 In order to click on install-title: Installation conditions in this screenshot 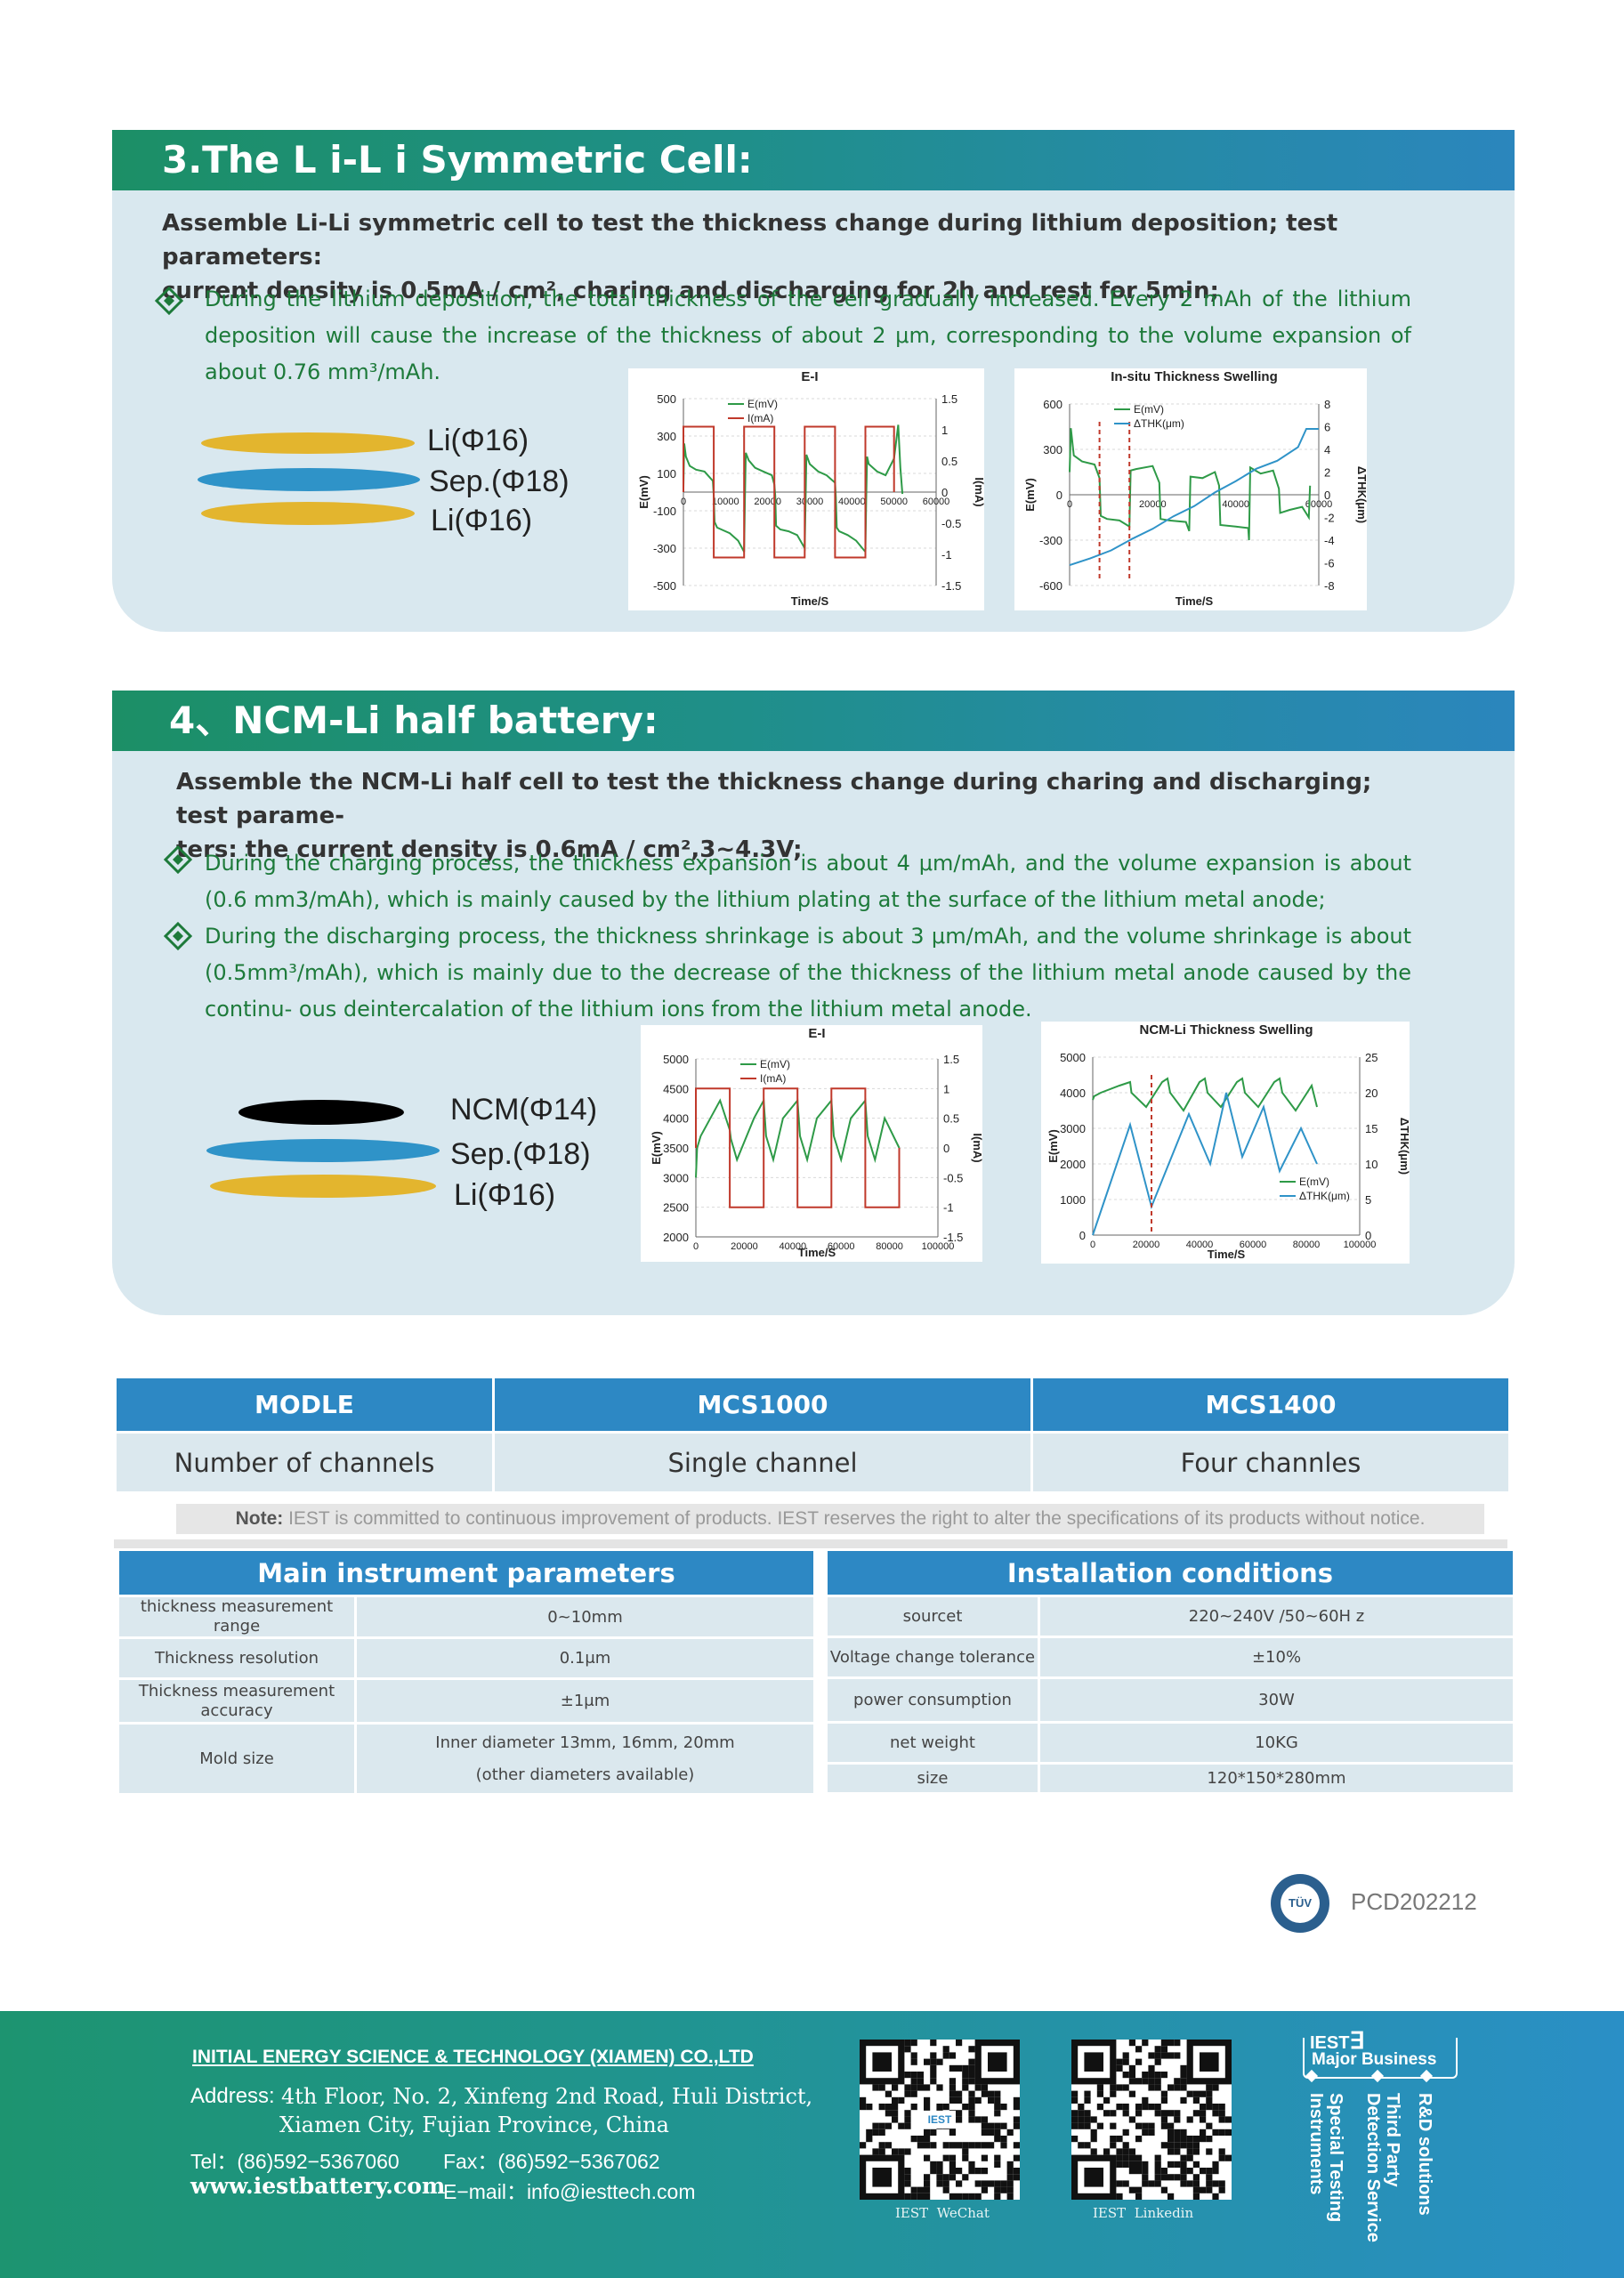, I will do `click(1170, 1572)`.